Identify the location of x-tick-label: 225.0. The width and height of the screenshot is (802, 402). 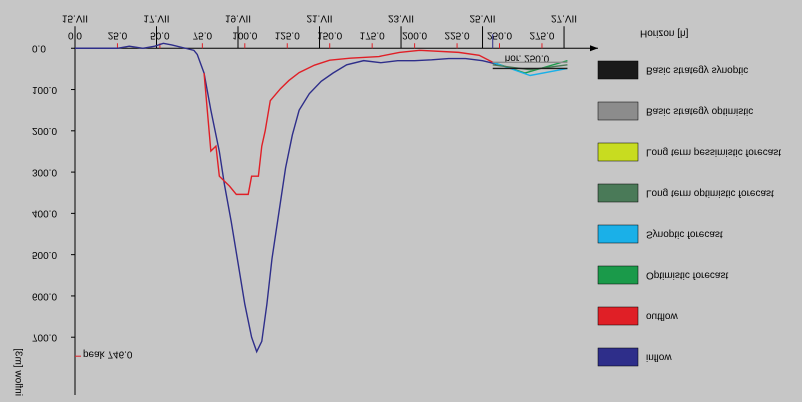
(457, 35).